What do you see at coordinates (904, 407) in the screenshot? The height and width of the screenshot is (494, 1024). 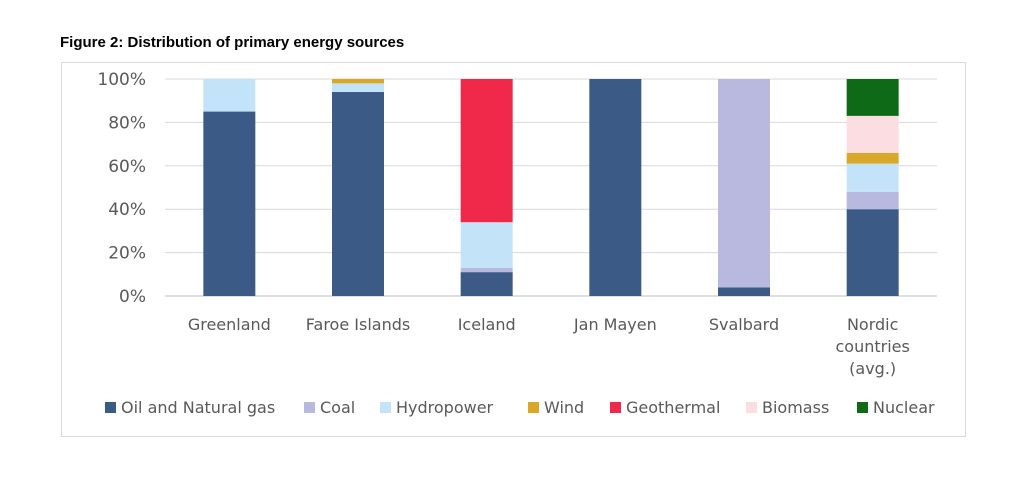 I see `legend-label: Nuclear` at bounding box center [904, 407].